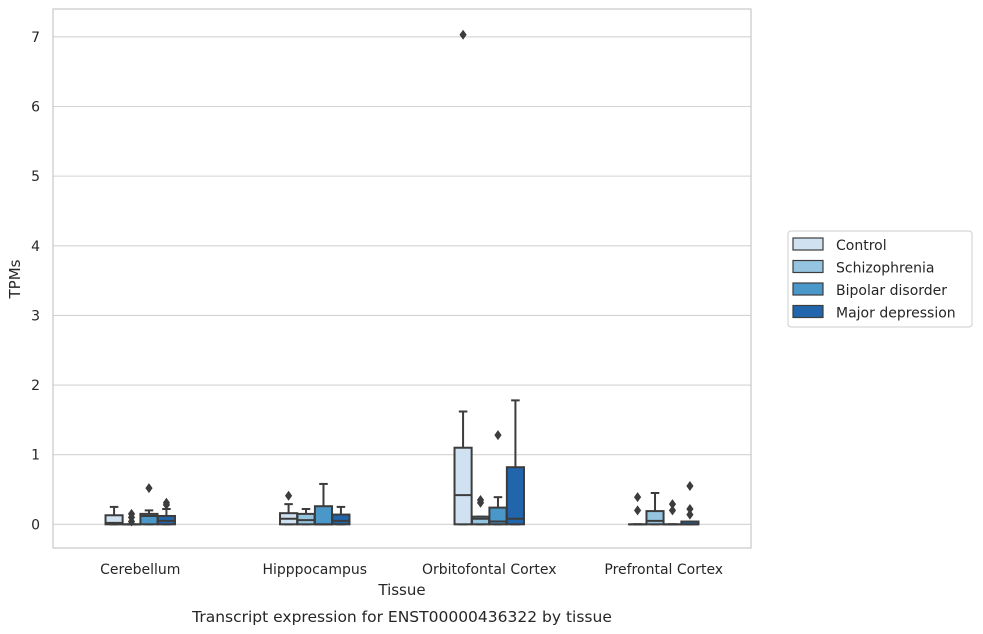 Image resolution: width=983 pixels, height=634 pixels. Describe the element at coordinates (35, 38) in the screenshot. I see `y-tick-label: 7` at that location.